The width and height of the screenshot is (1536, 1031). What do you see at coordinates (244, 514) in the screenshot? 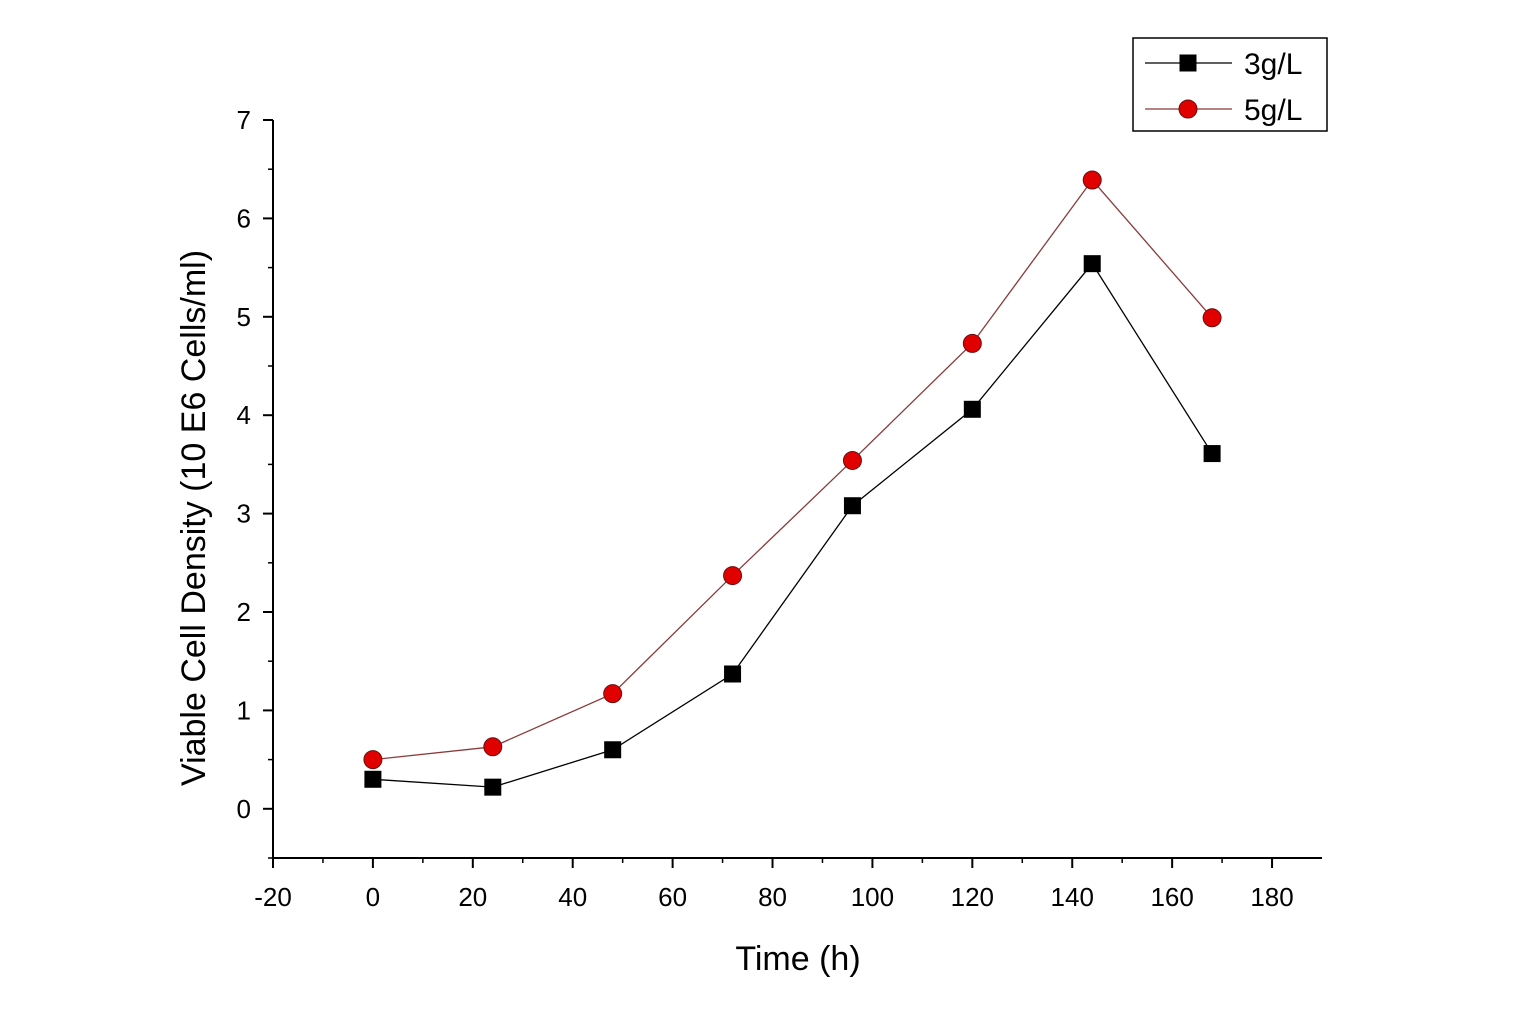
I see `y-tick-label: 3` at bounding box center [244, 514].